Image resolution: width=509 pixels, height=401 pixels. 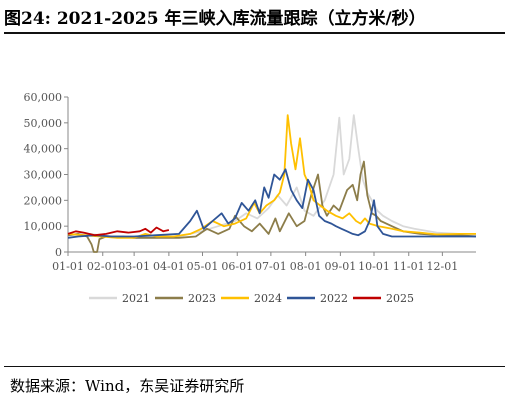 I want to click on y-tick-label: 10,000, so click(x=43, y=226).